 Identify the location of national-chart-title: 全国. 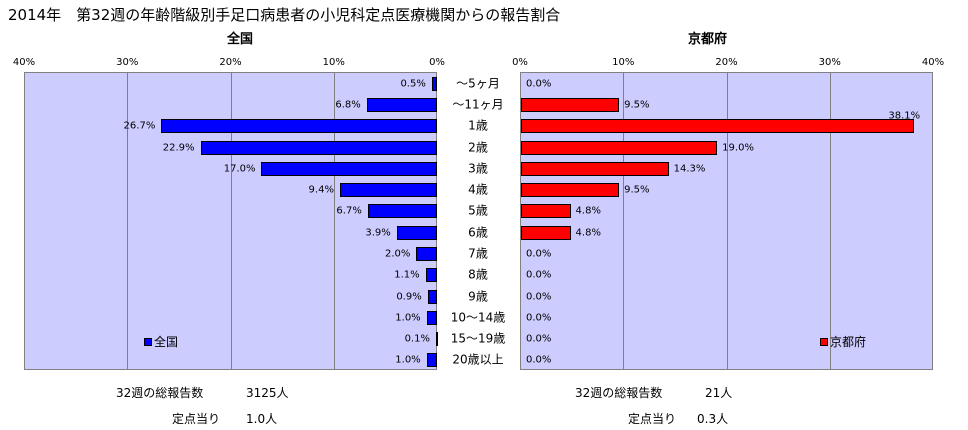
(240, 39).